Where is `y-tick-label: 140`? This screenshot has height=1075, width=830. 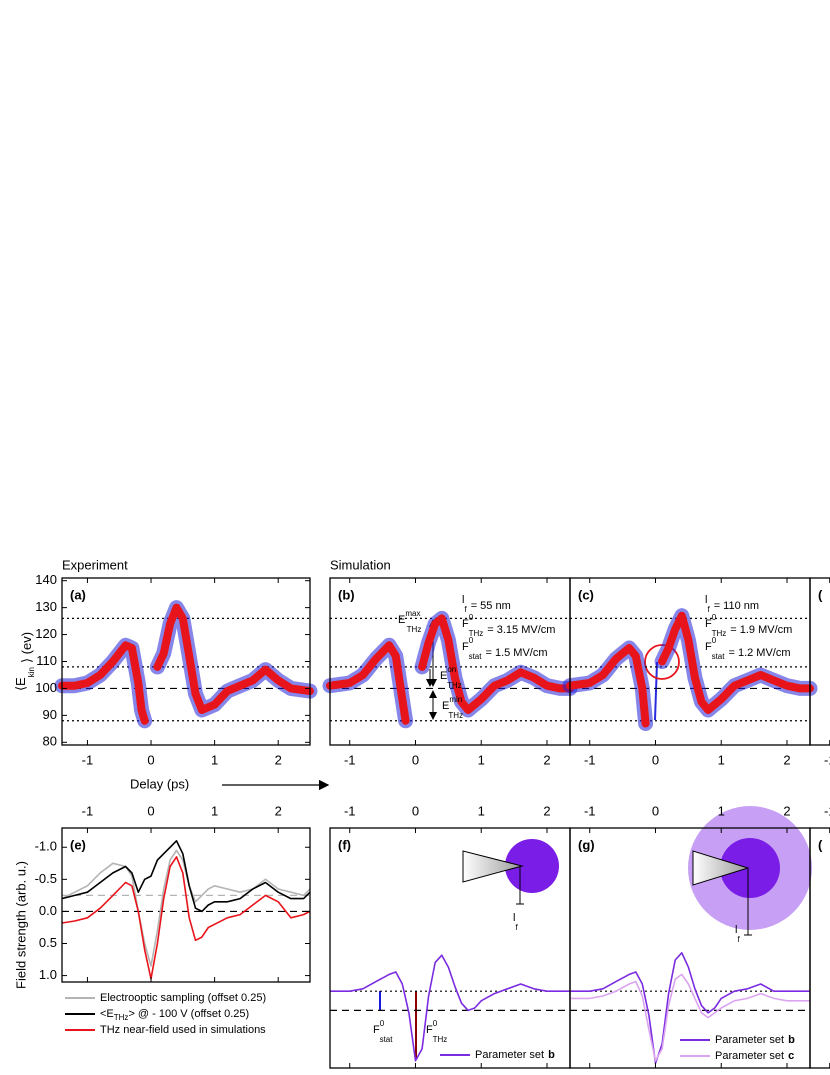
y-tick-label: 140 is located at coordinates (46, 579).